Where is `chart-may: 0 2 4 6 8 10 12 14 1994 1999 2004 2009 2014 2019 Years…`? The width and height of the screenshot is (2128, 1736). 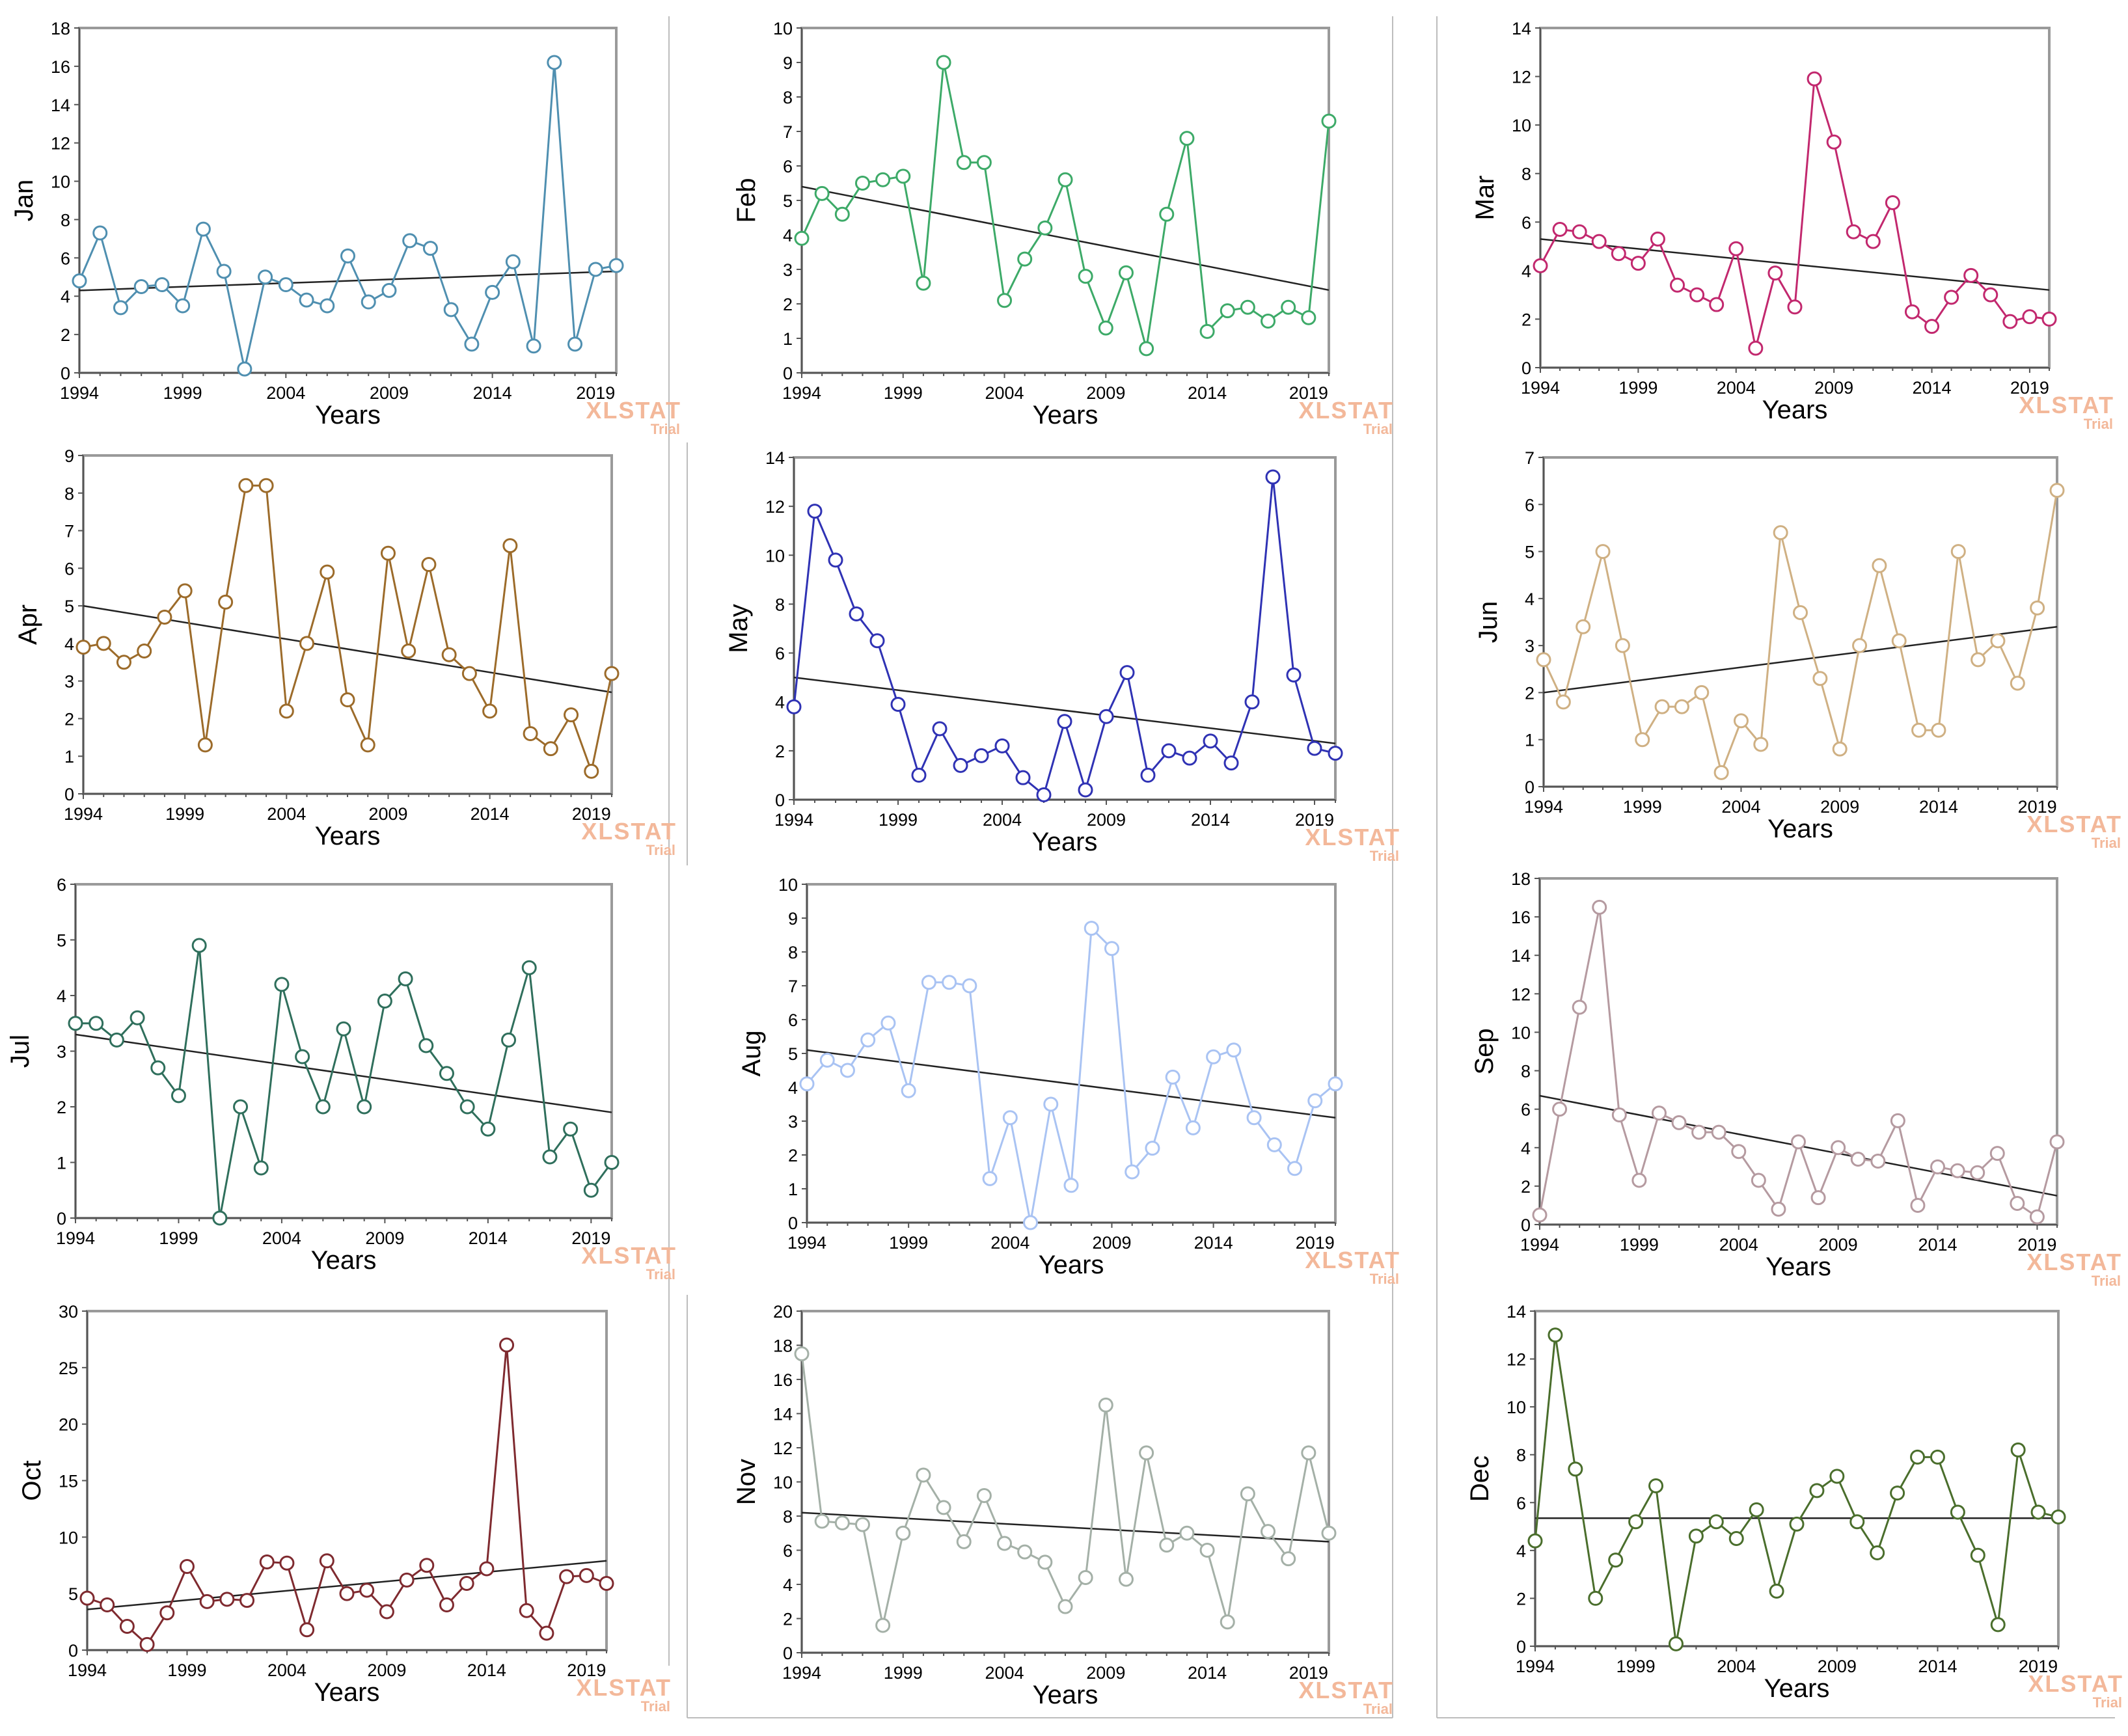 chart-may: 0 2 4 6 8 10 12 14 1994 1999 2004 2009 2014 2019 Years… is located at coordinates (1061, 656).